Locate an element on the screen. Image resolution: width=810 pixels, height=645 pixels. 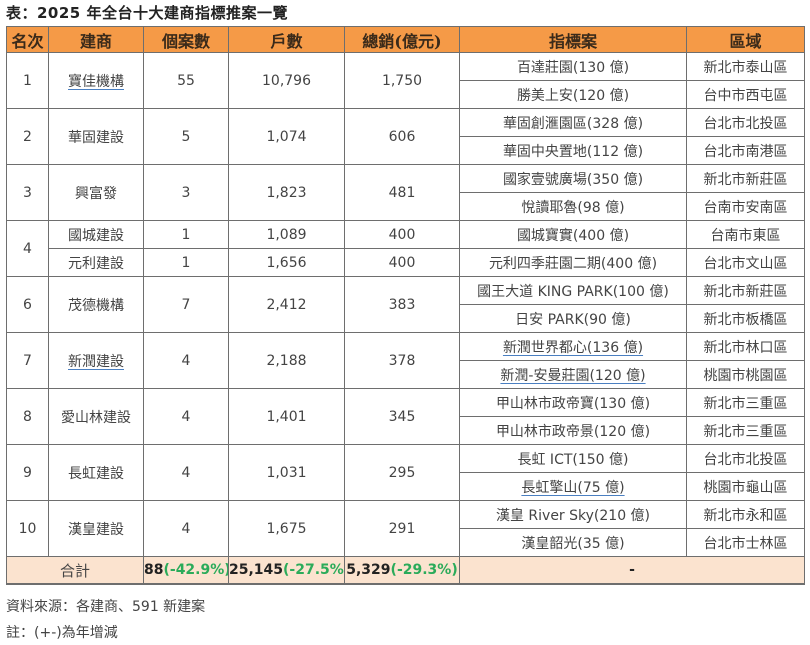
project-cell: 新潤-安曼莊園(120 億) is located at coordinates (573, 374).